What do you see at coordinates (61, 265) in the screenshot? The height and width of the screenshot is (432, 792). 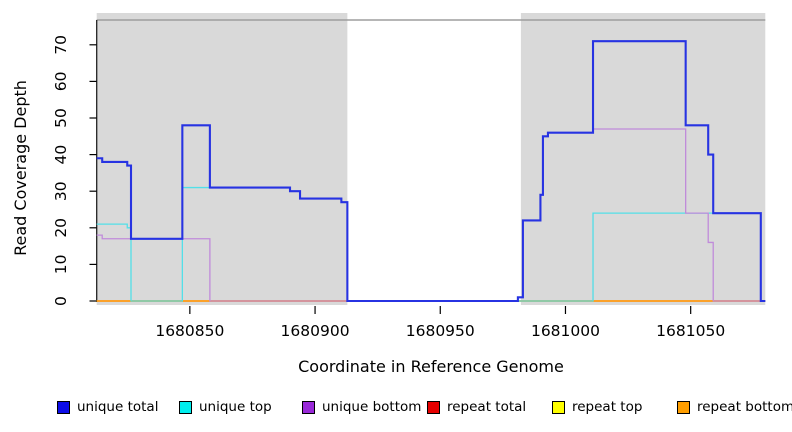 I see `y-tick-label: 10` at bounding box center [61, 265].